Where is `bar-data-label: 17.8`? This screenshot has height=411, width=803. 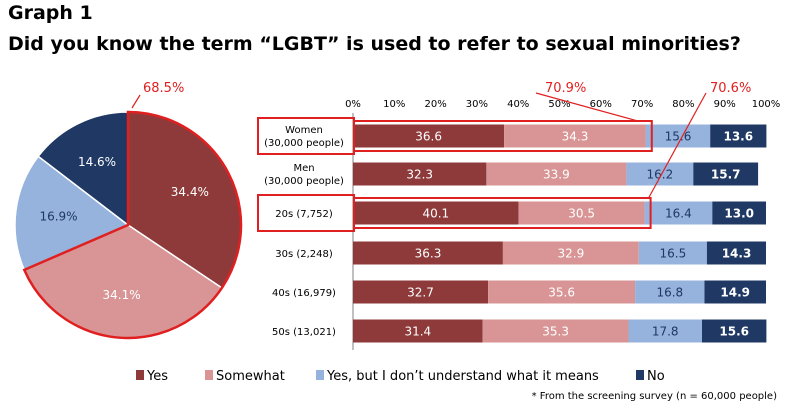 bar-data-label: 17.8 is located at coordinates (665, 332).